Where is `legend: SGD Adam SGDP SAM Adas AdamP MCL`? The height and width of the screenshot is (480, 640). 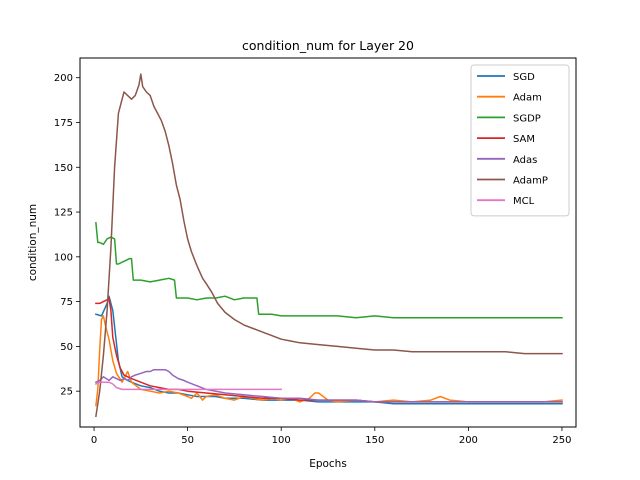 legend: SGD Adam SGDP SAM Adas AdamP MCL is located at coordinates (520, 140).